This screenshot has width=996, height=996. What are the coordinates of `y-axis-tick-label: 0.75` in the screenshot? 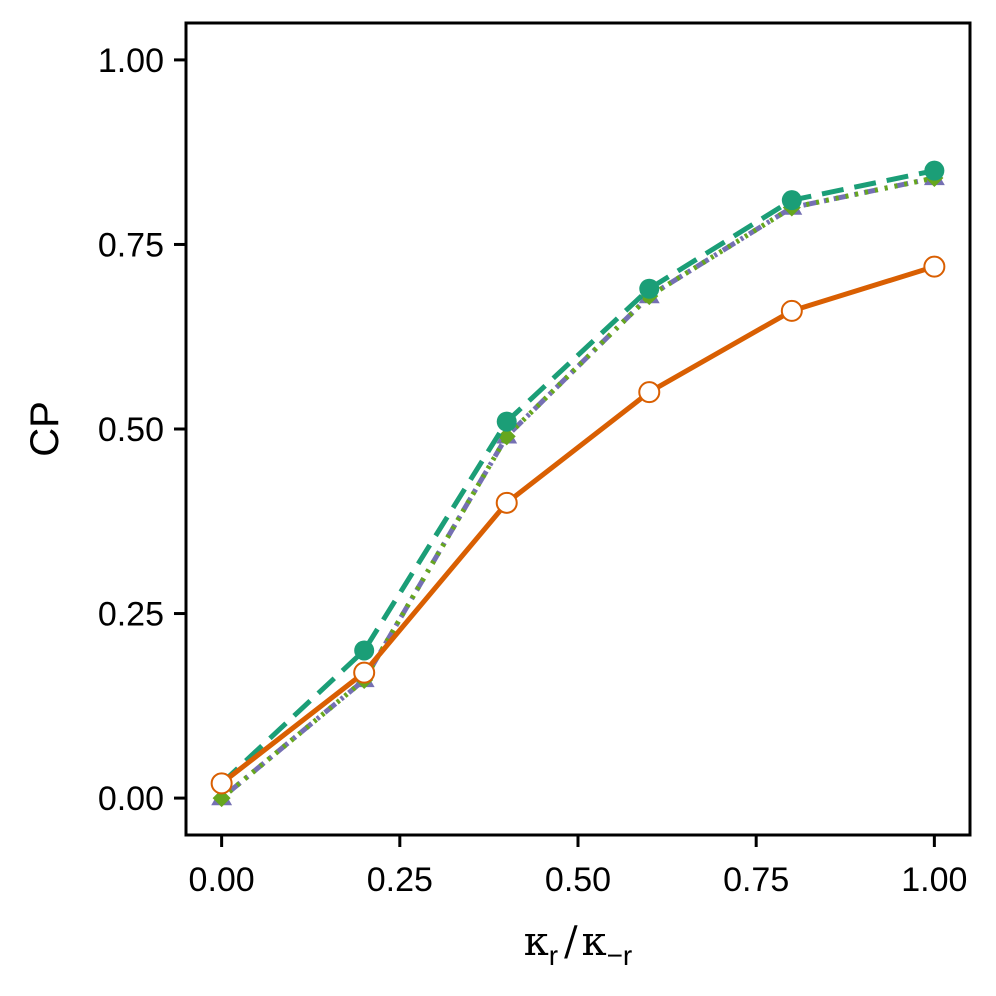 It's located at (131, 245).